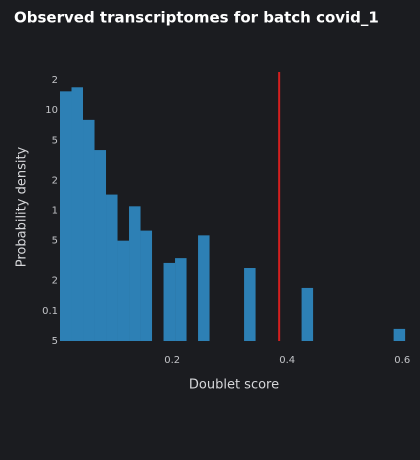 The width and height of the screenshot is (420, 460). Describe the element at coordinates (172, 360) in the screenshot. I see `x-tick-label: 0.2` at that location.